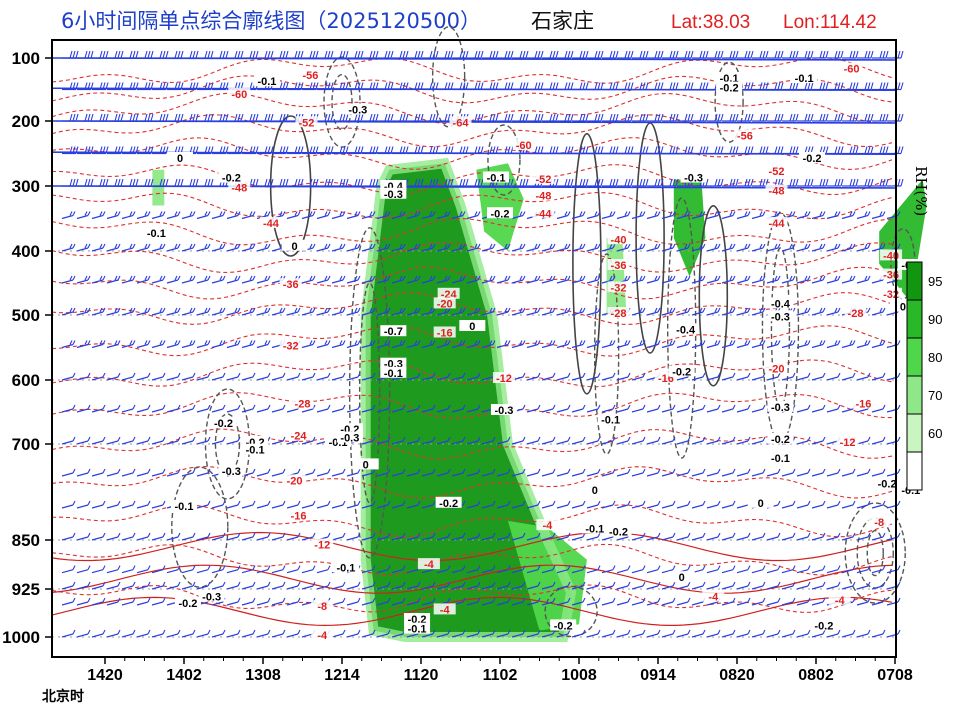 The image size is (969, 713). I want to click on station-name: 石家庄, so click(562, 21).